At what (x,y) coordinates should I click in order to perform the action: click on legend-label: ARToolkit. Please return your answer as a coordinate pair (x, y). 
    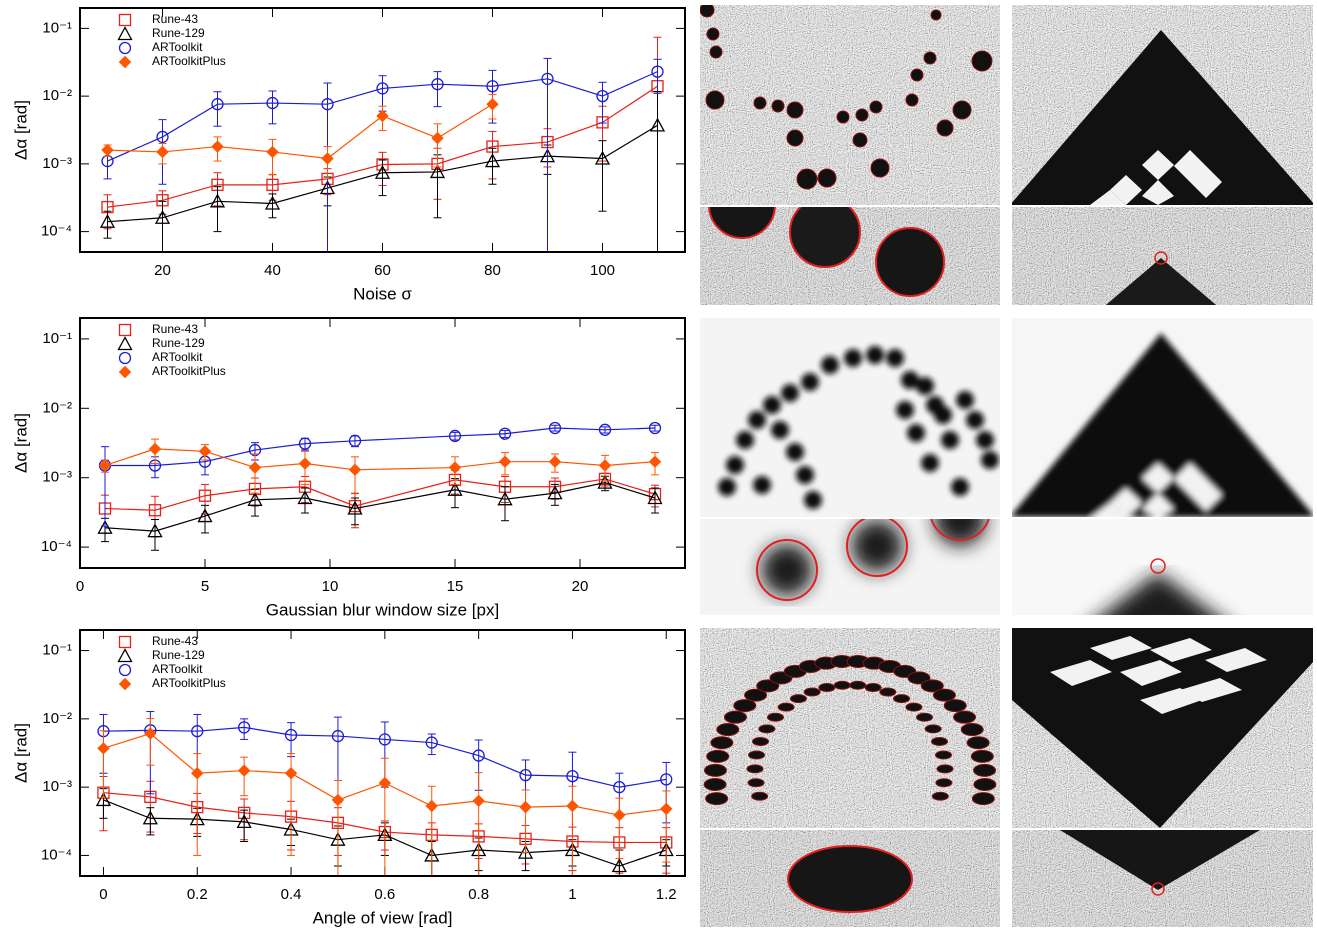
    Looking at the image, I should click on (177, 669).